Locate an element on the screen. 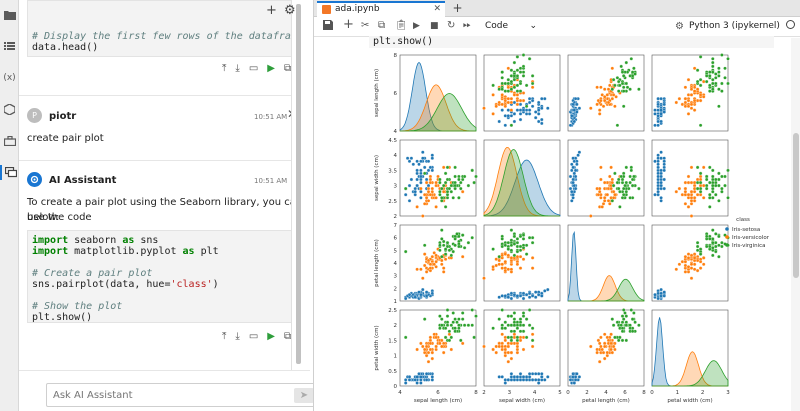 This screenshot has height=411, width=800. send-button: ➤ is located at coordinates (304, 395).